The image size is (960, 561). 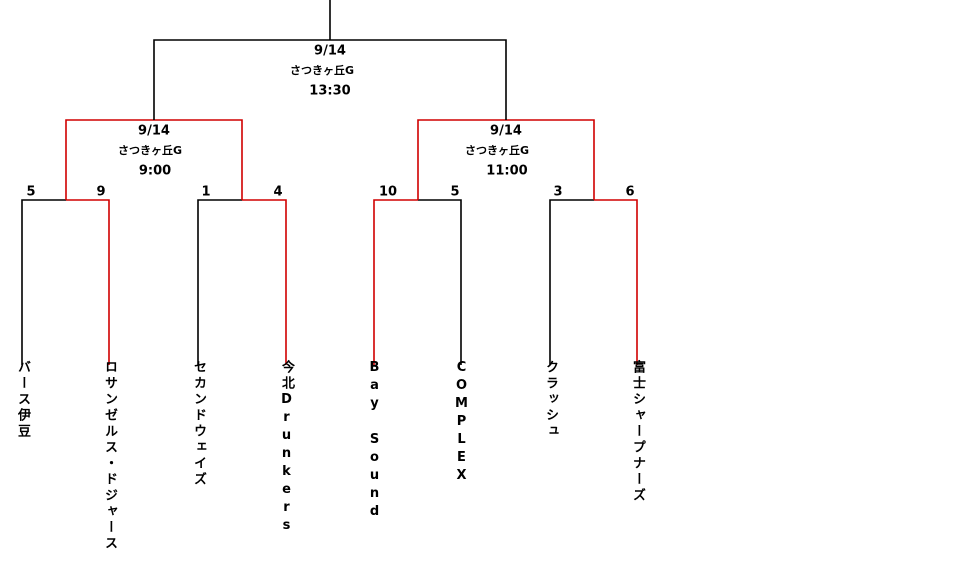 I want to click on team-name: セカンドウェイズ, so click(x=198, y=424).